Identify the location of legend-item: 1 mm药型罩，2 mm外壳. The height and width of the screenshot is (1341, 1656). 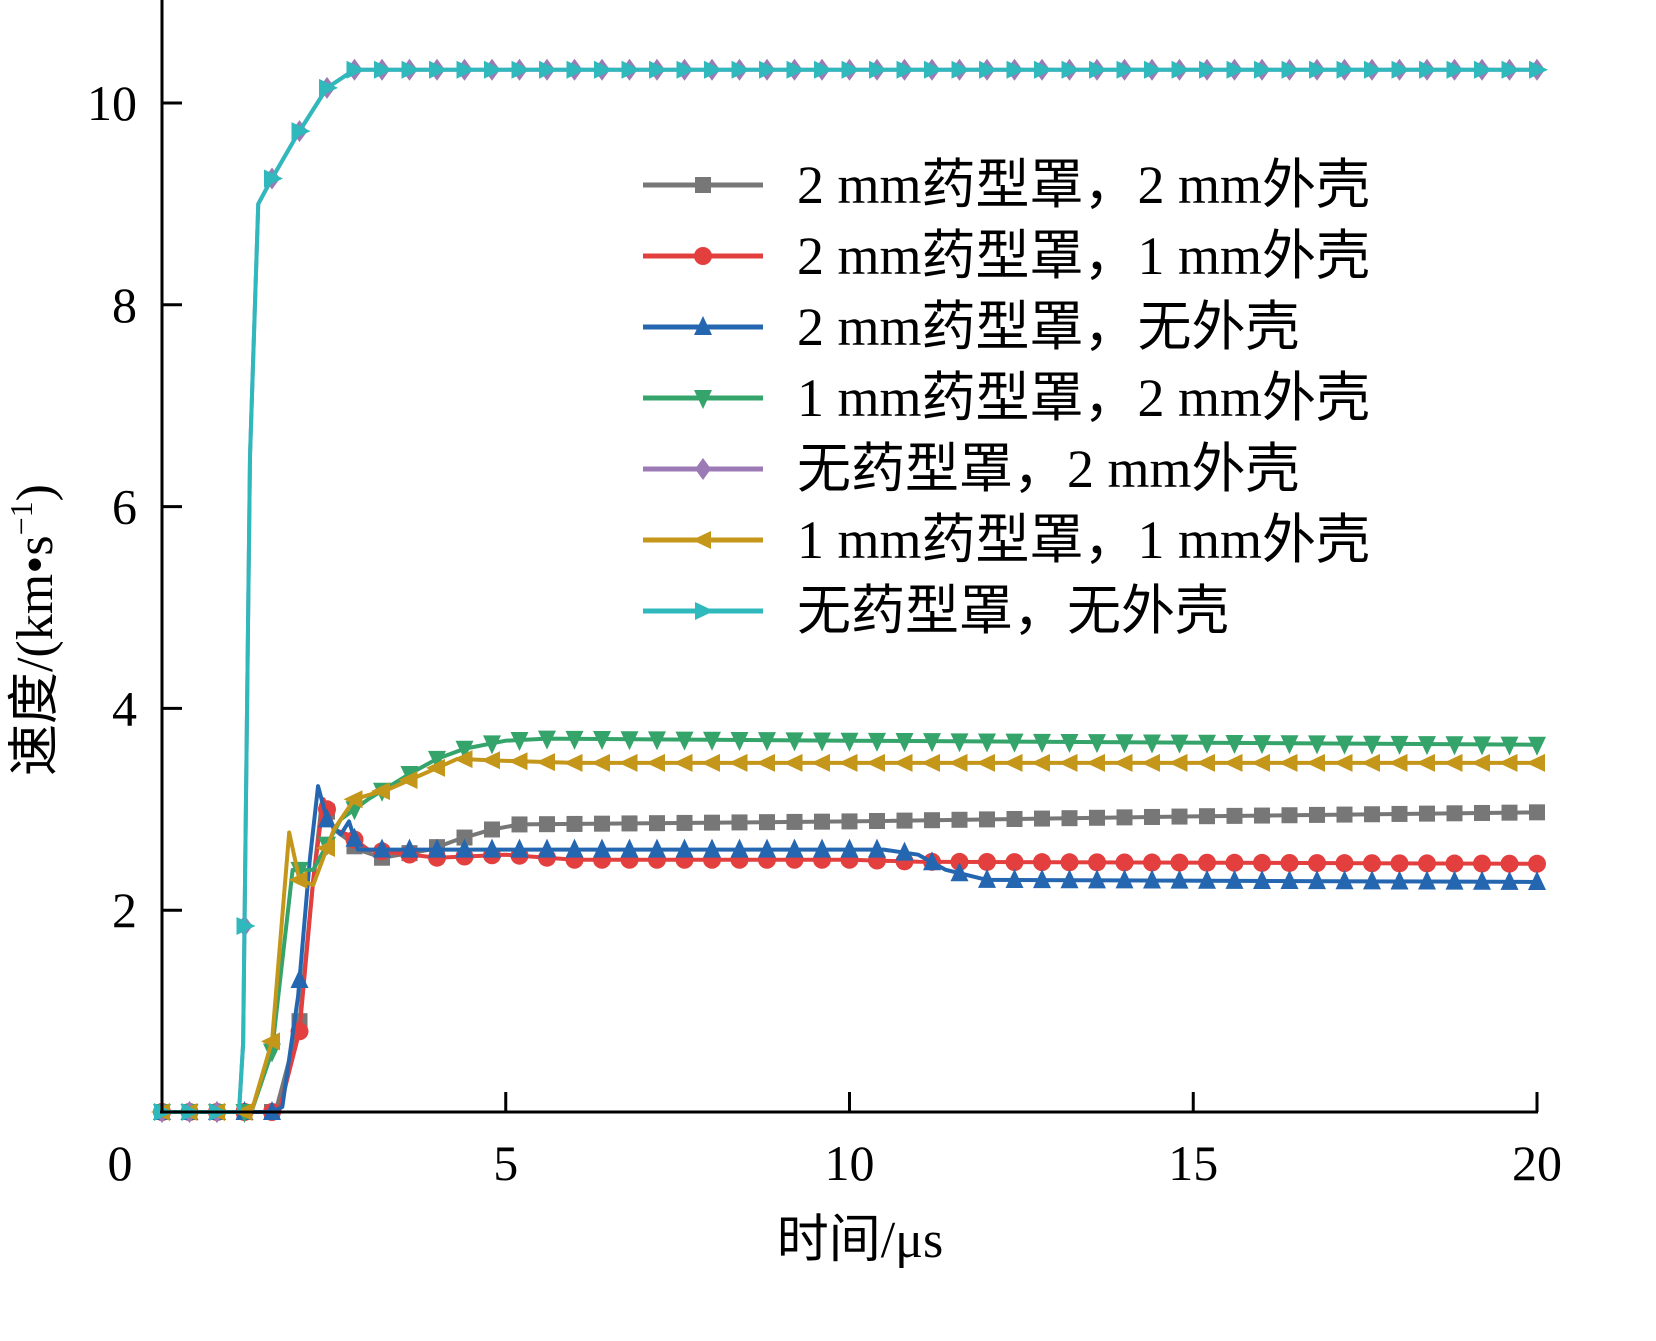
(1006, 398).